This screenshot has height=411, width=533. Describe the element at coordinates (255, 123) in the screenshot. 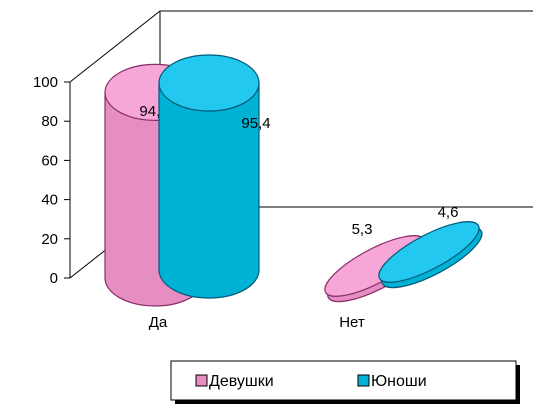

I see `data-label: 95,4` at that location.